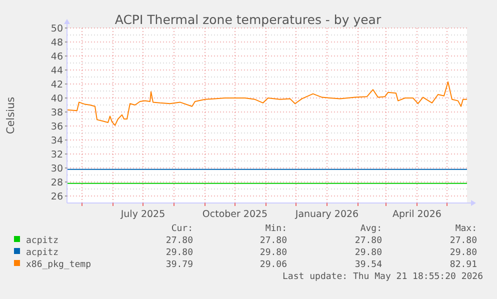 The width and height of the screenshot is (497, 299). Describe the element at coordinates (276, 229) in the screenshot. I see `text: Min:` at that location.